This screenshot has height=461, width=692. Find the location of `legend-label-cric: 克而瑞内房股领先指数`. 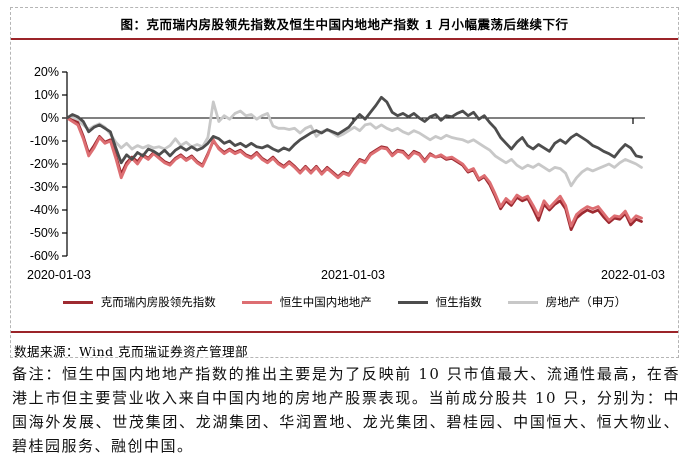

legend-label-cric: 克而瑞内房股领先指数 is located at coordinates (158, 302).